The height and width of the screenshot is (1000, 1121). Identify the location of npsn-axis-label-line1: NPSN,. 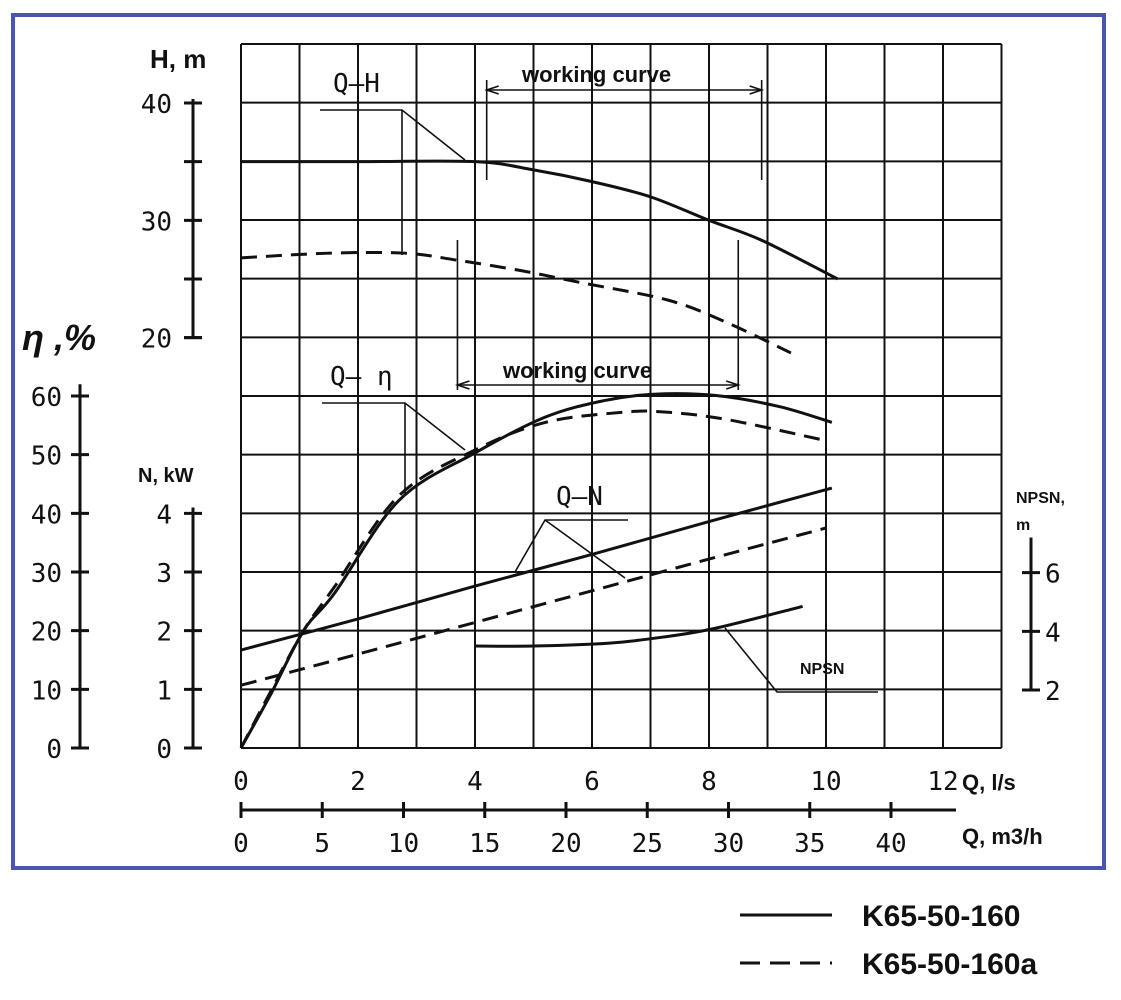
(1040, 498).